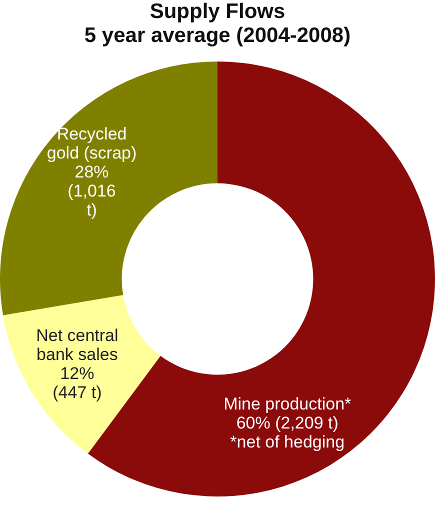  I want to click on data-label: 60% (2,209 t), so click(287, 422).